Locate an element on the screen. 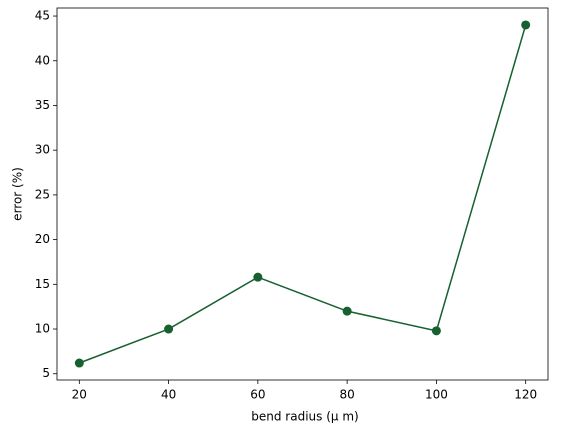  y-axis-label: error (%) is located at coordinates (18, 194).